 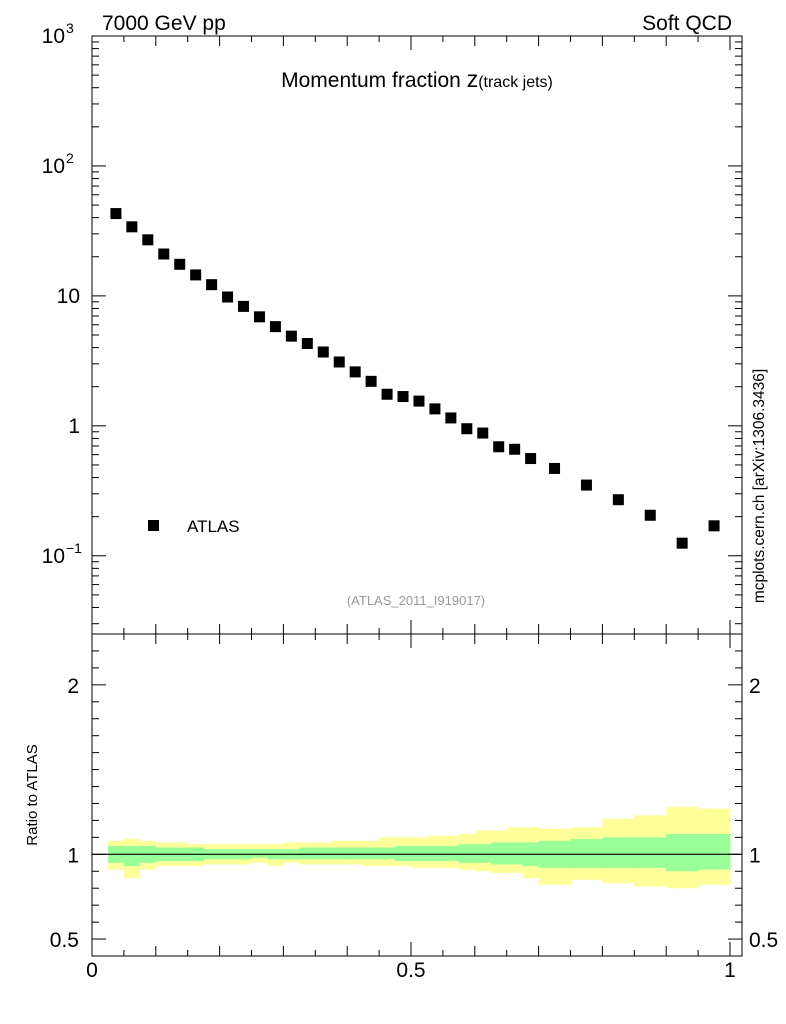 What do you see at coordinates (64, 940) in the screenshot?
I see `ratio-y-tick-label-left: 0.5` at bounding box center [64, 940].